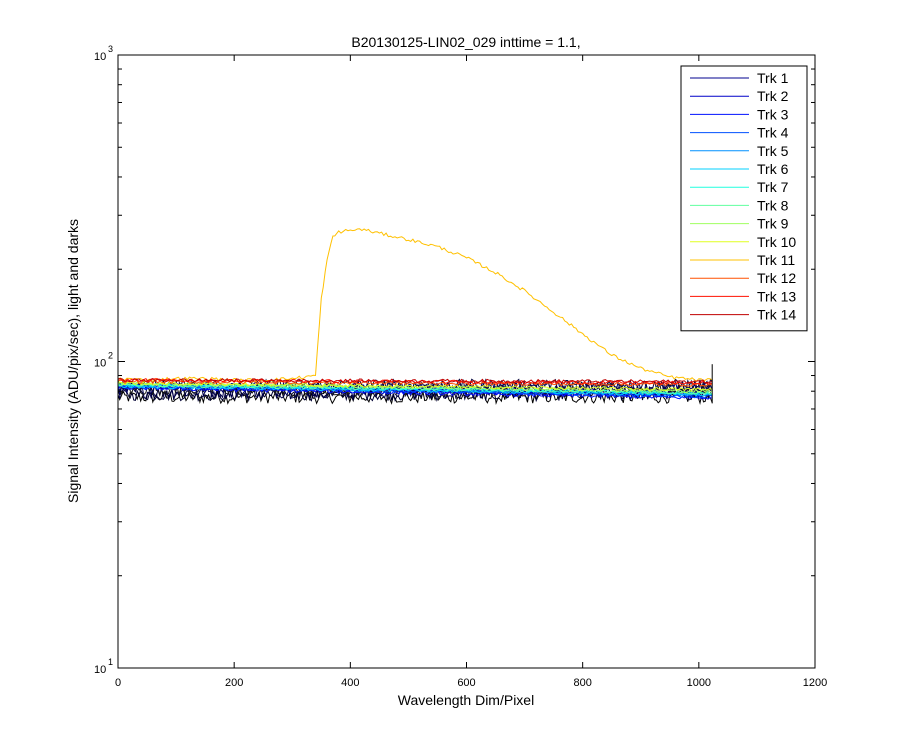  Describe the element at coordinates (110, 49) in the screenshot. I see `y-tick-exponent: 3` at that location.